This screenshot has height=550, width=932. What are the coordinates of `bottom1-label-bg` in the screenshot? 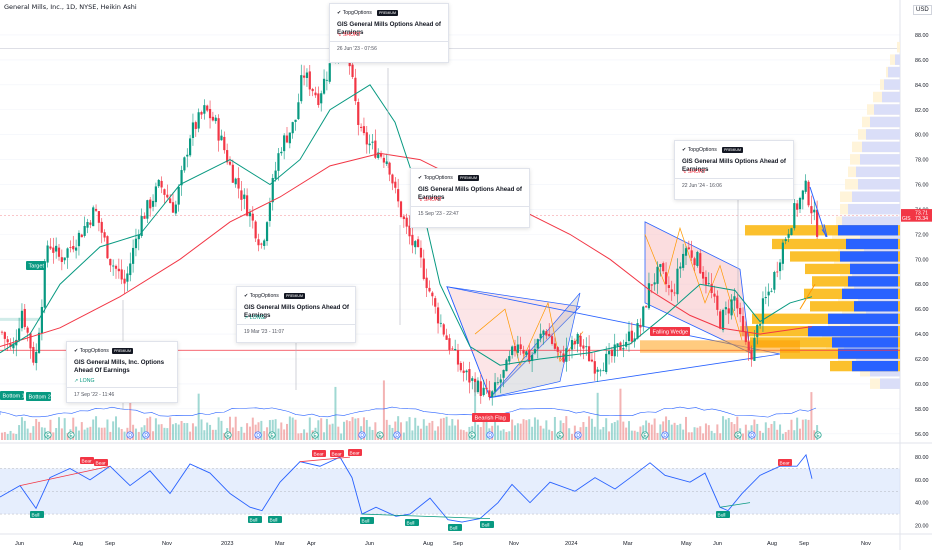 It's located at (12, 395).